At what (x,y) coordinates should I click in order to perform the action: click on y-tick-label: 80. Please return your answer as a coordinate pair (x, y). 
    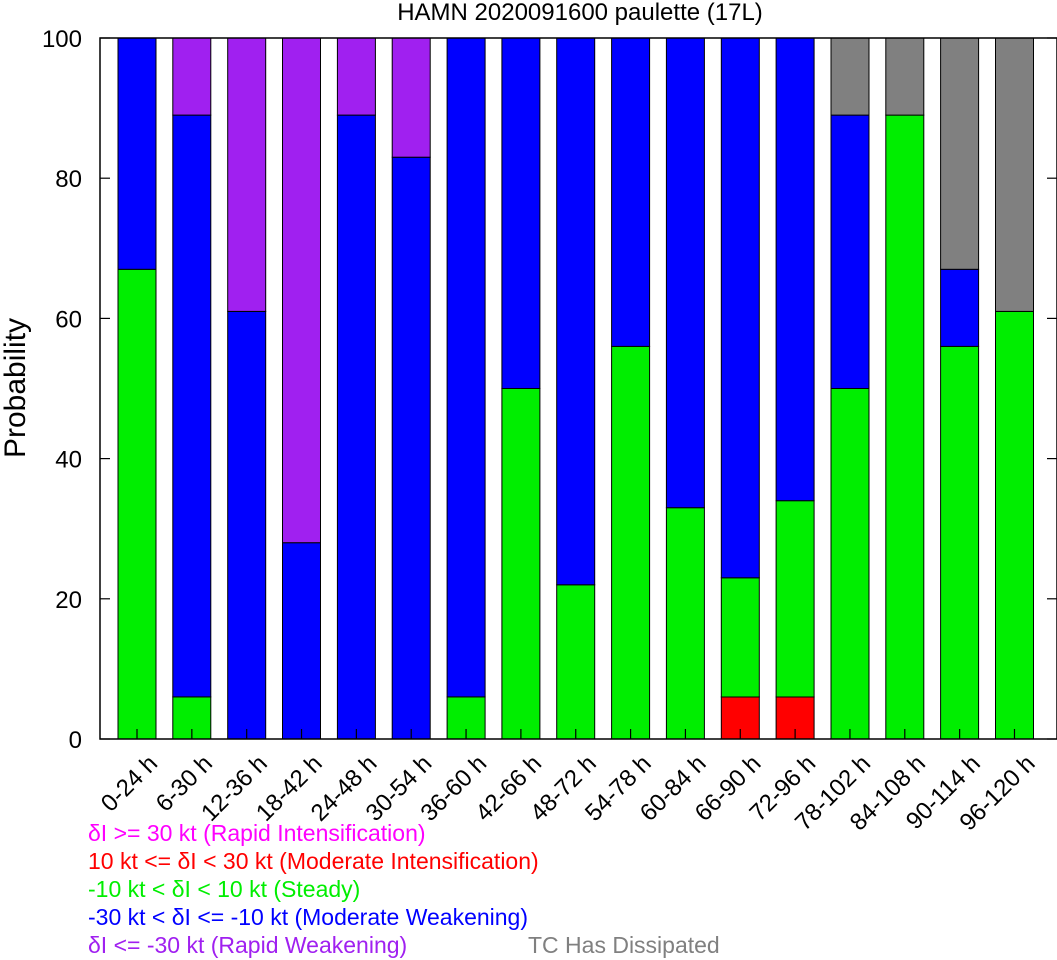
    Looking at the image, I should click on (68, 179).